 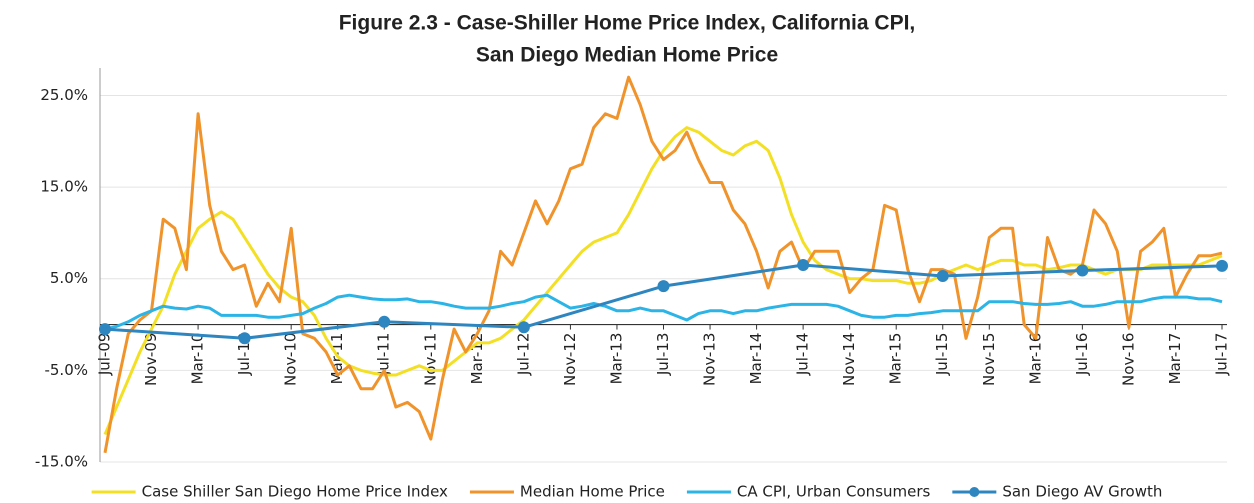 I want to click on x-tick-label: Nov-12, so click(x=570, y=359).